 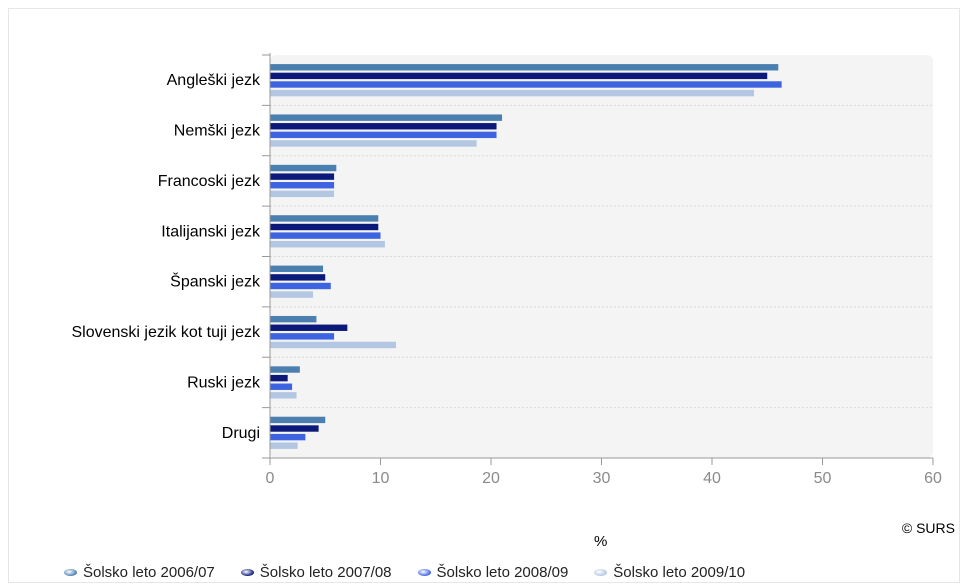 I want to click on legend-item: Šolsko leto 2008/09, so click(x=493, y=572).